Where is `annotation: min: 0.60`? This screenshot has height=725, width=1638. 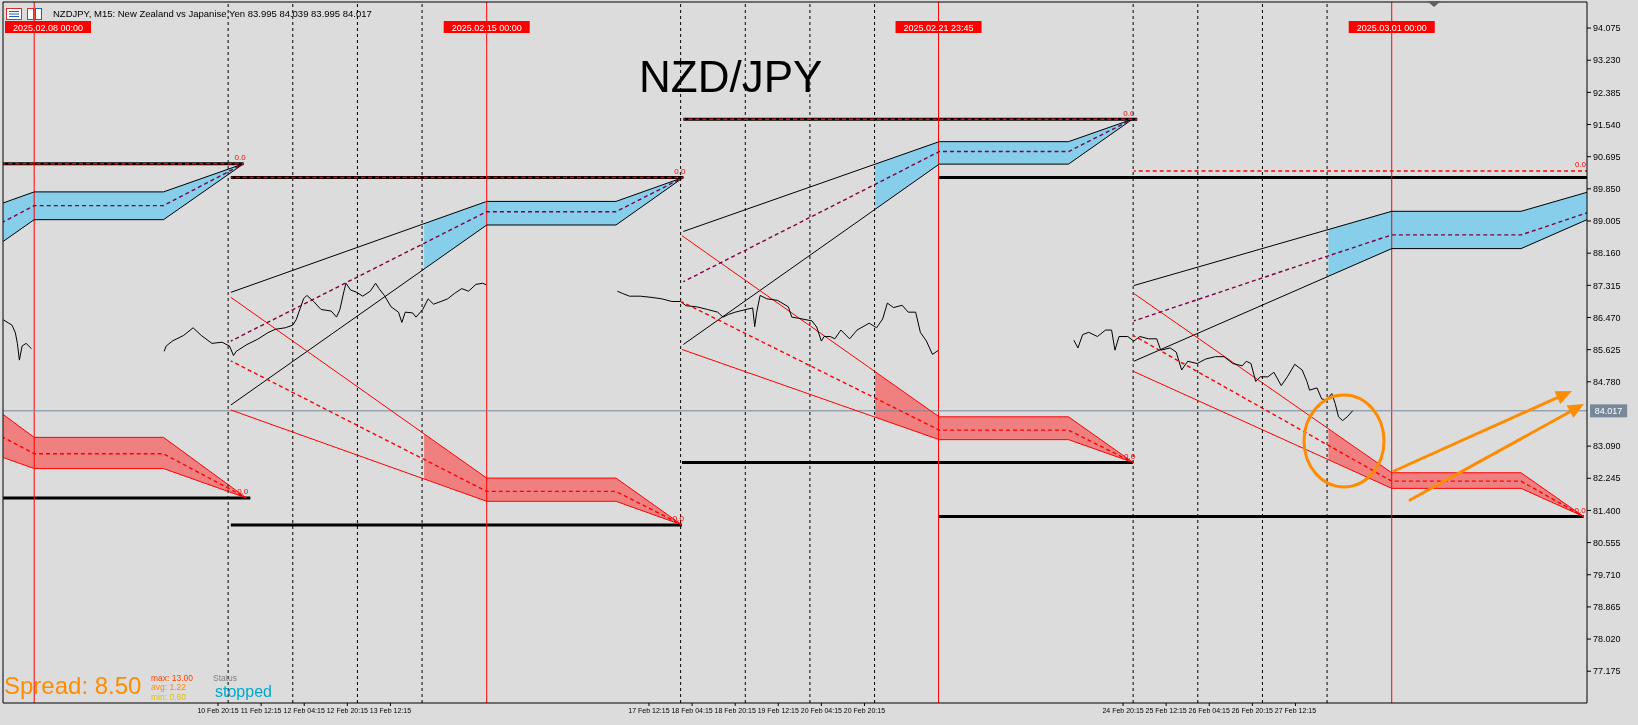
annotation: min: 0.60 is located at coordinates (169, 696).